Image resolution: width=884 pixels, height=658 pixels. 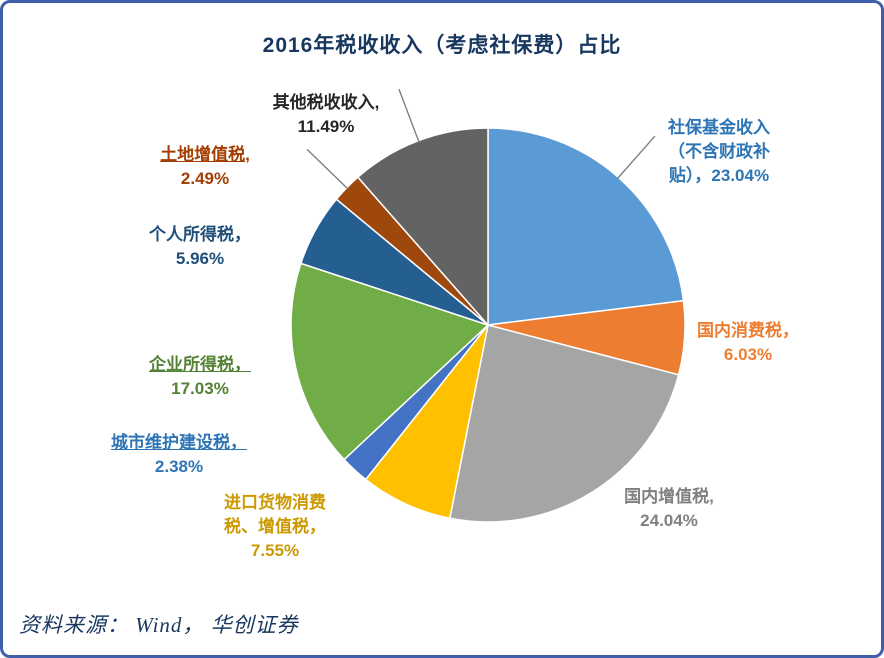 What do you see at coordinates (200, 388) in the screenshot?
I see `label-corporate-income-tax-value: 17.03%` at bounding box center [200, 388].